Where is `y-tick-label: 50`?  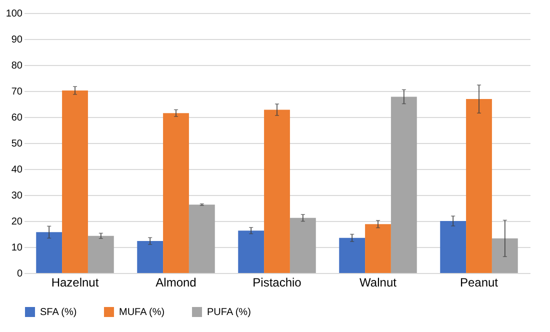 y-tick-label: 50 is located at coordinates (17, 144).